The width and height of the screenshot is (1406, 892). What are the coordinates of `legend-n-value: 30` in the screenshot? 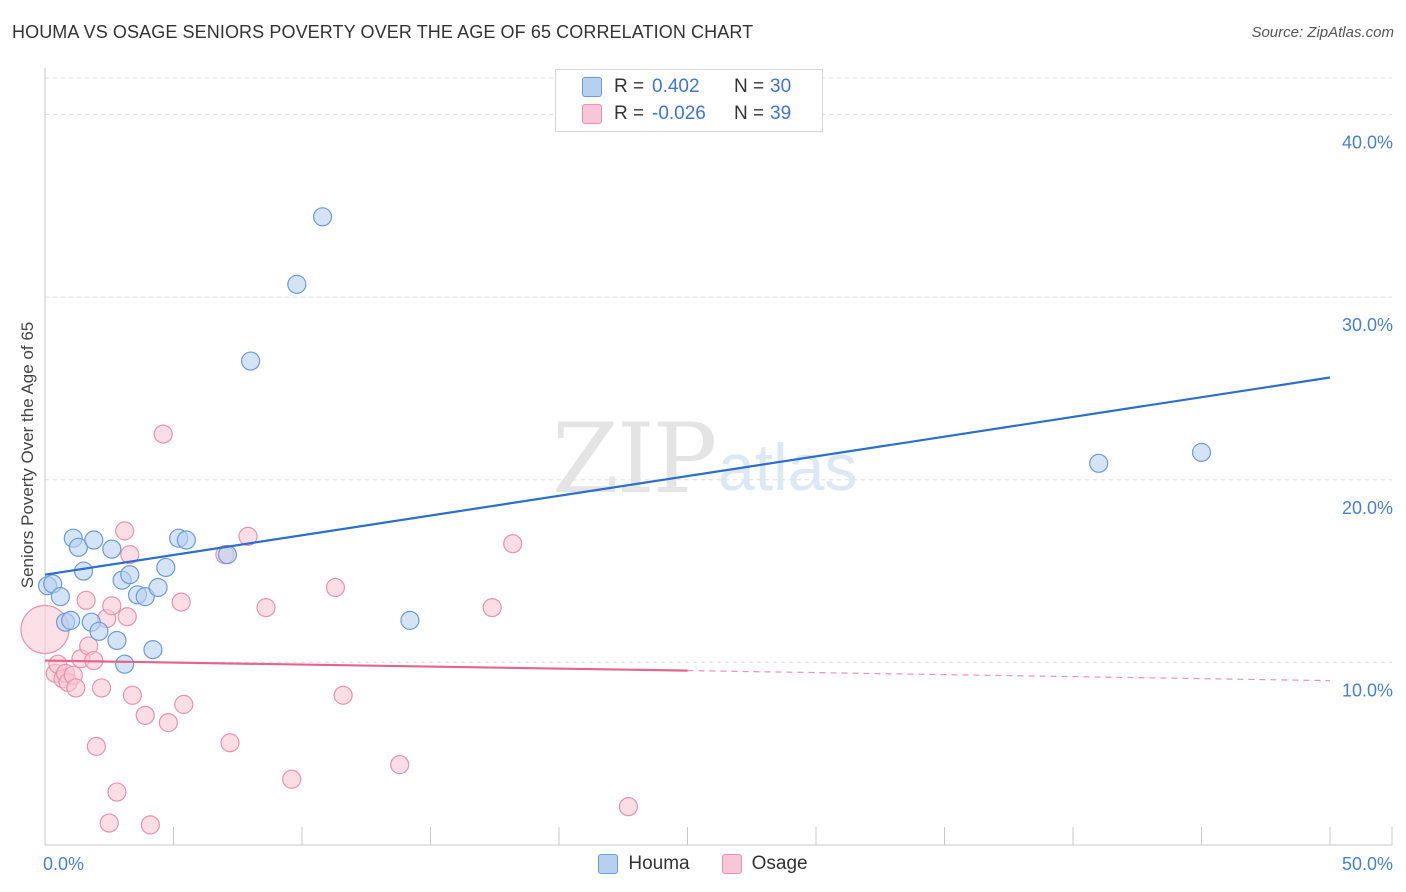 It's located at (781, 86).